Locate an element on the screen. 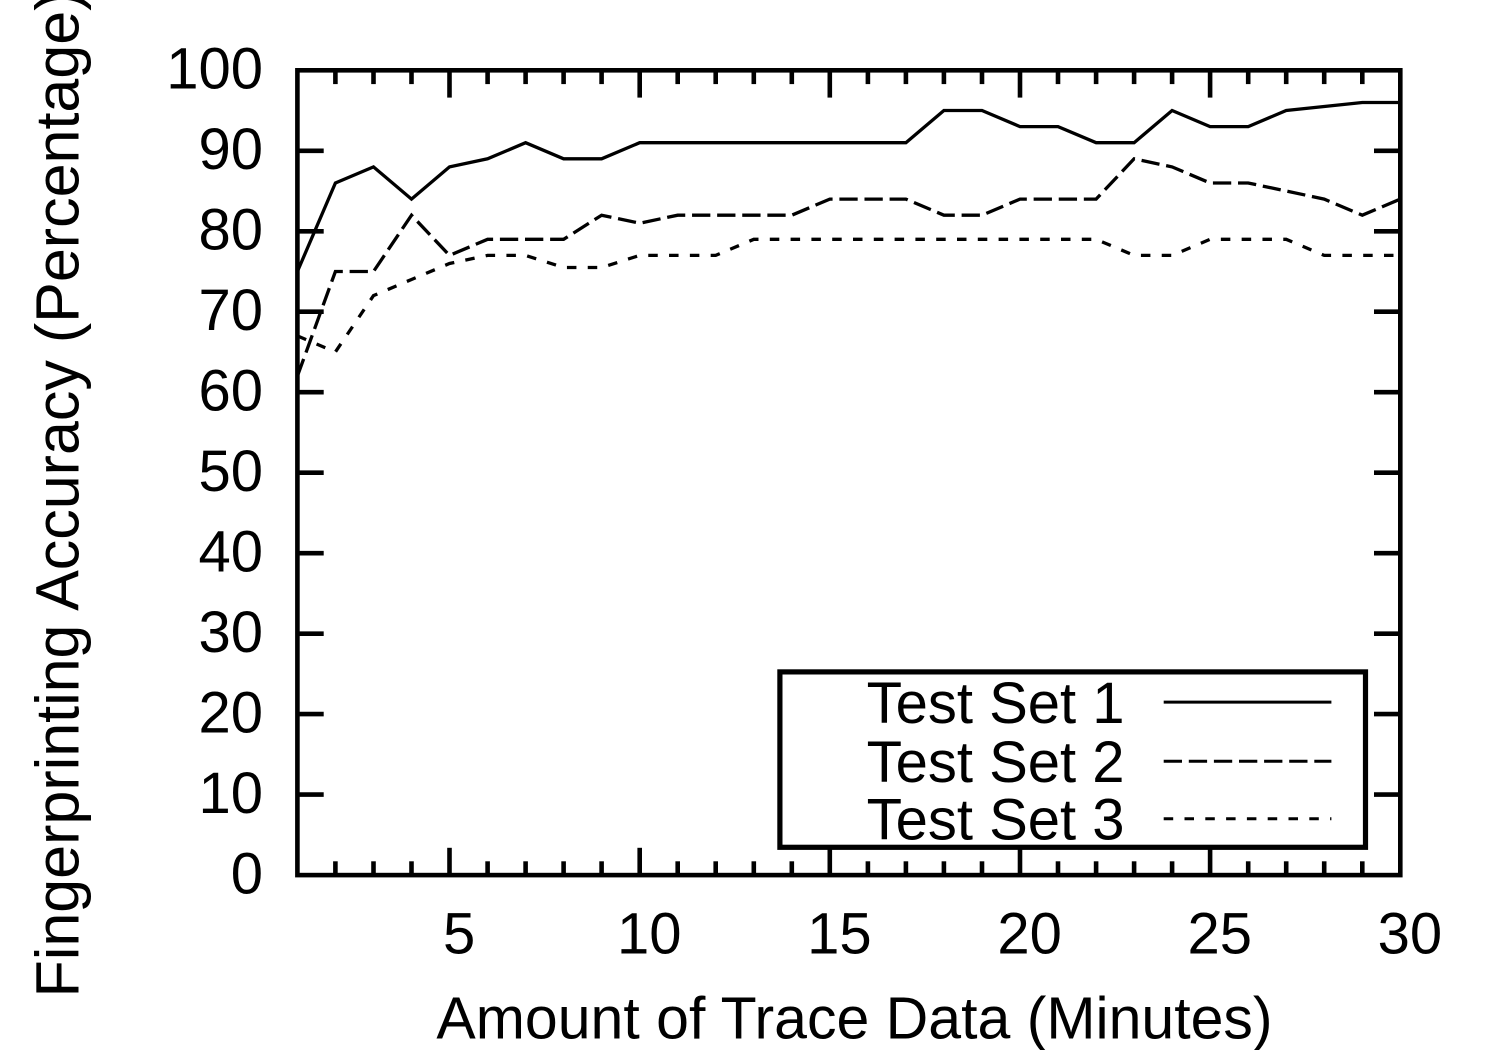  svg-text:Fingerprinting Accuracy (Perce: Fingerprinting Accuracy (Percentage) is located at coordinates (58, 498).